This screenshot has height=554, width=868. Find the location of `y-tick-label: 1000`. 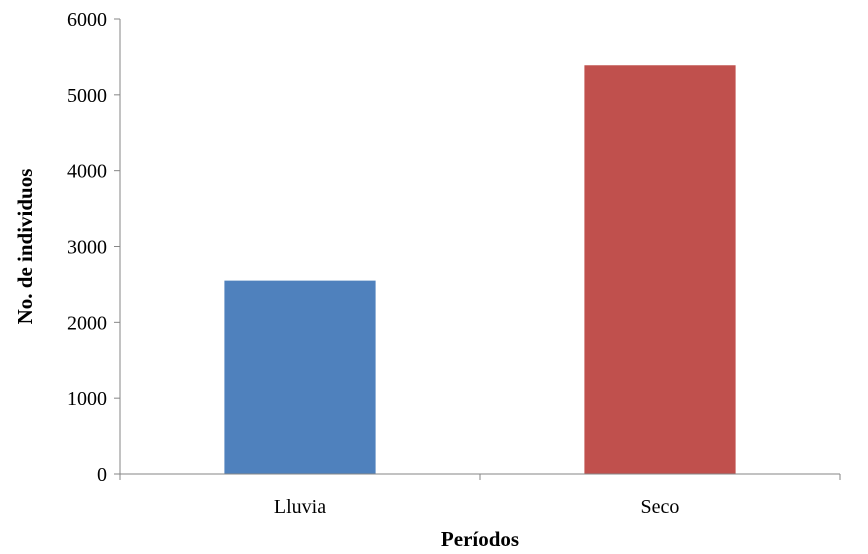

y-tick-label: 1000 is located at coordinates (87, 399).